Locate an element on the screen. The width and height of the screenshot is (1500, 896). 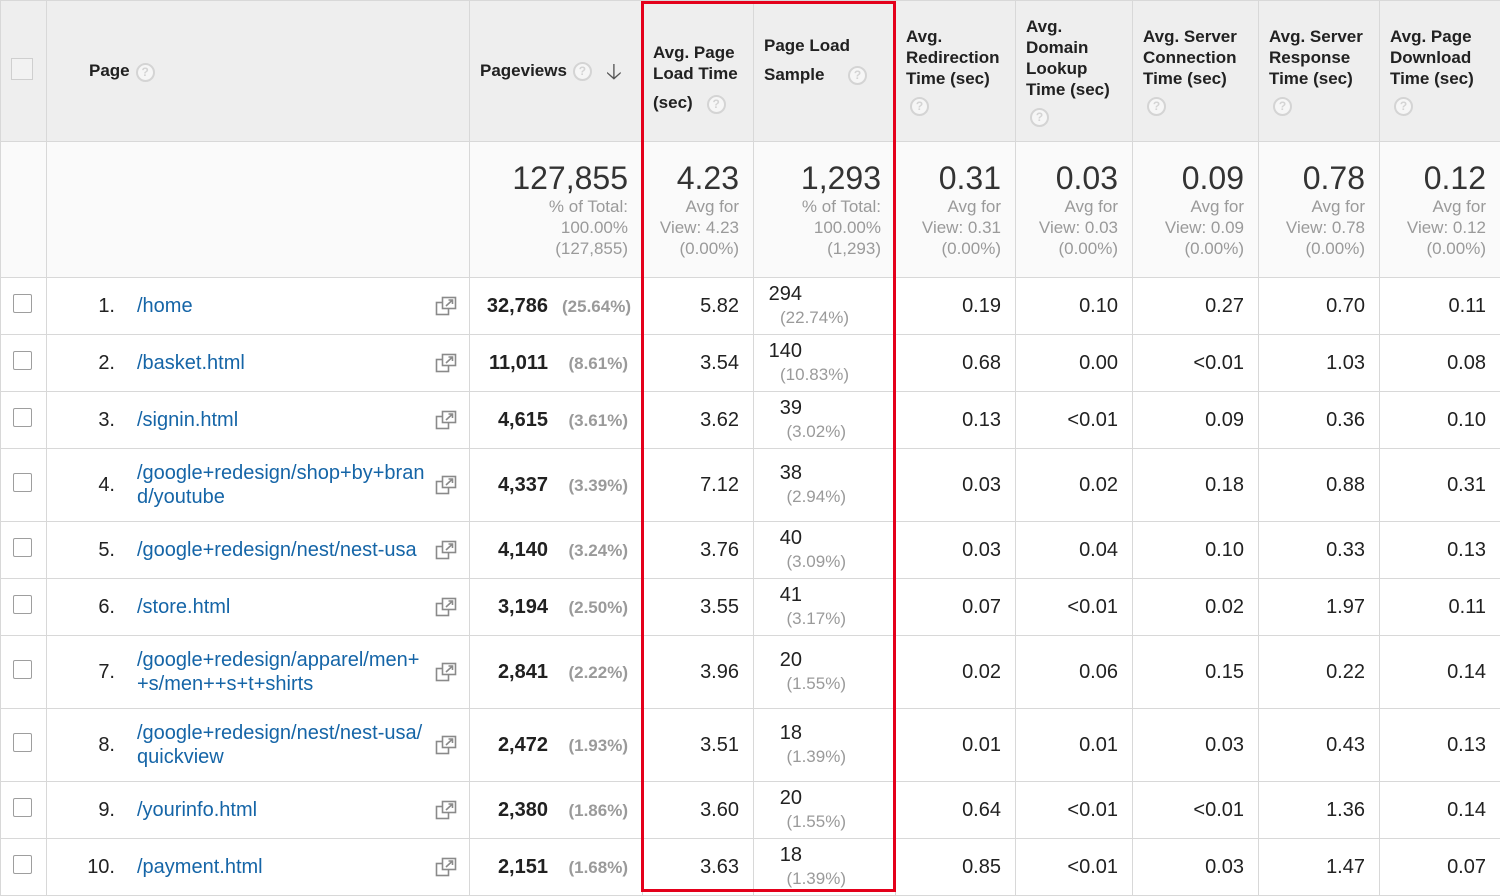
column-header-avg-redirection-time-label: Avg. Redirection Time (sec) is located at coordinates (955, 57).